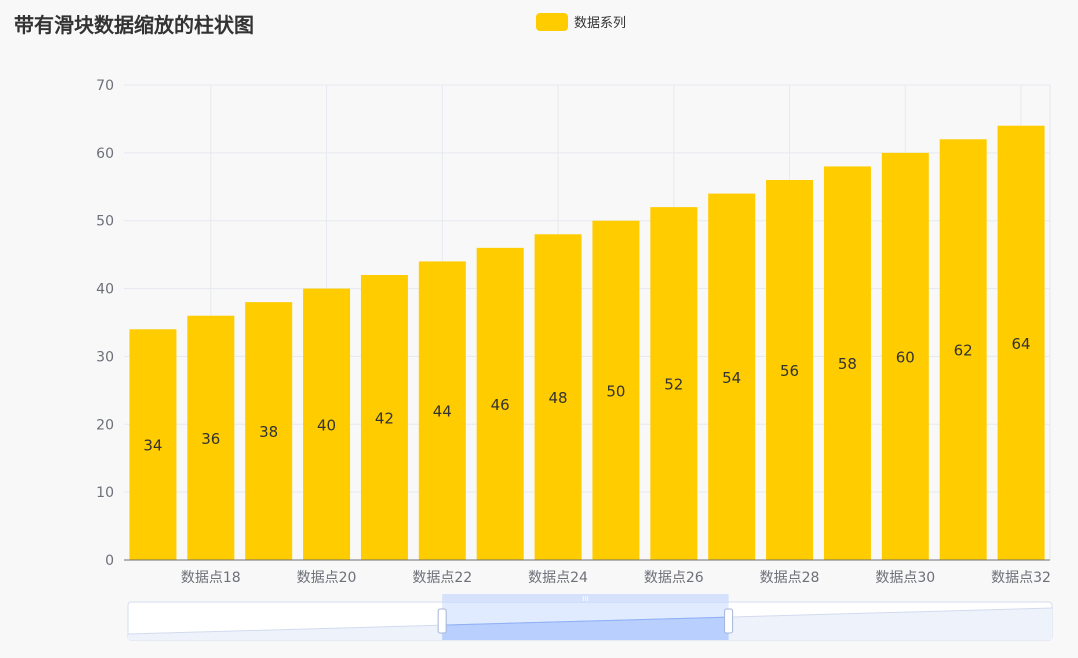  I want to click on bar-value-label: 56, so click(789, 371).